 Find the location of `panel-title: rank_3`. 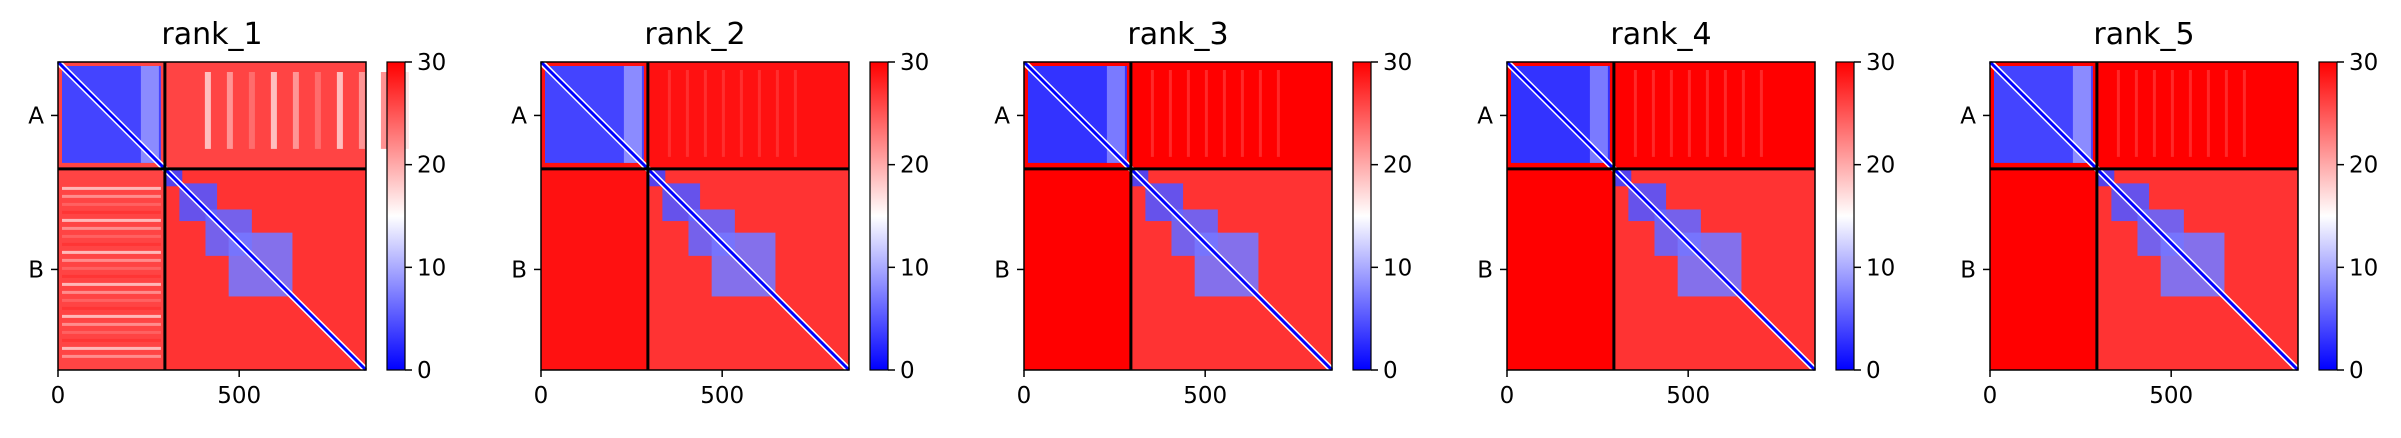

panel-title: rank_3 is located at coordinates (1177, 34).